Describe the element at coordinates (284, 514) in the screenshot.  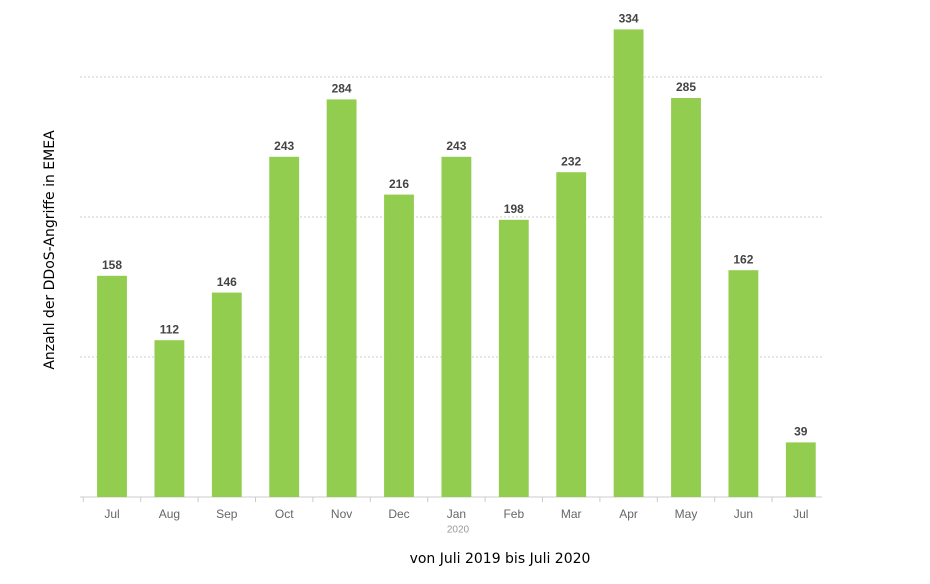
I see `x-tick-label: Oct` at that location.